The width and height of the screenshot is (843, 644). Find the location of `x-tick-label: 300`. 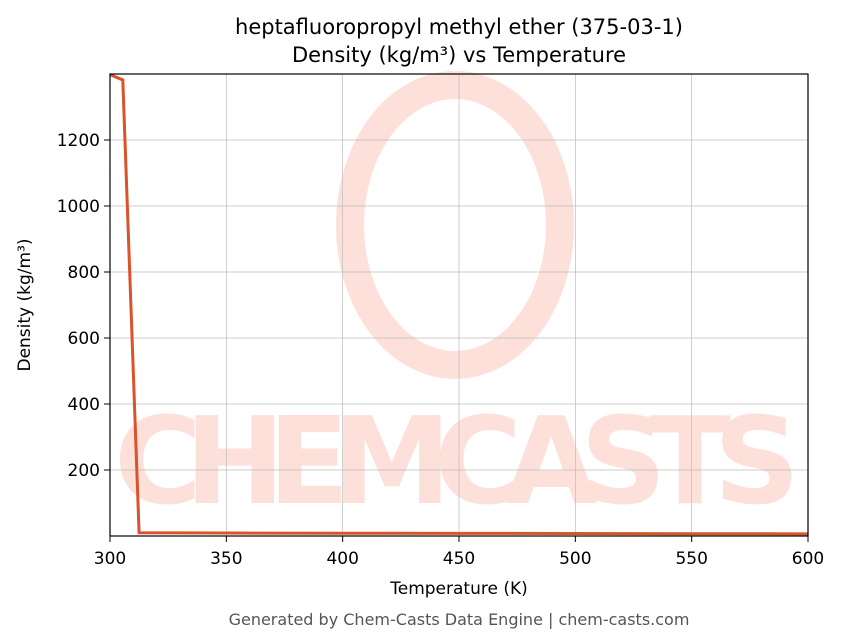

x-tick-label: 300 is located at coordinates (110, 559).